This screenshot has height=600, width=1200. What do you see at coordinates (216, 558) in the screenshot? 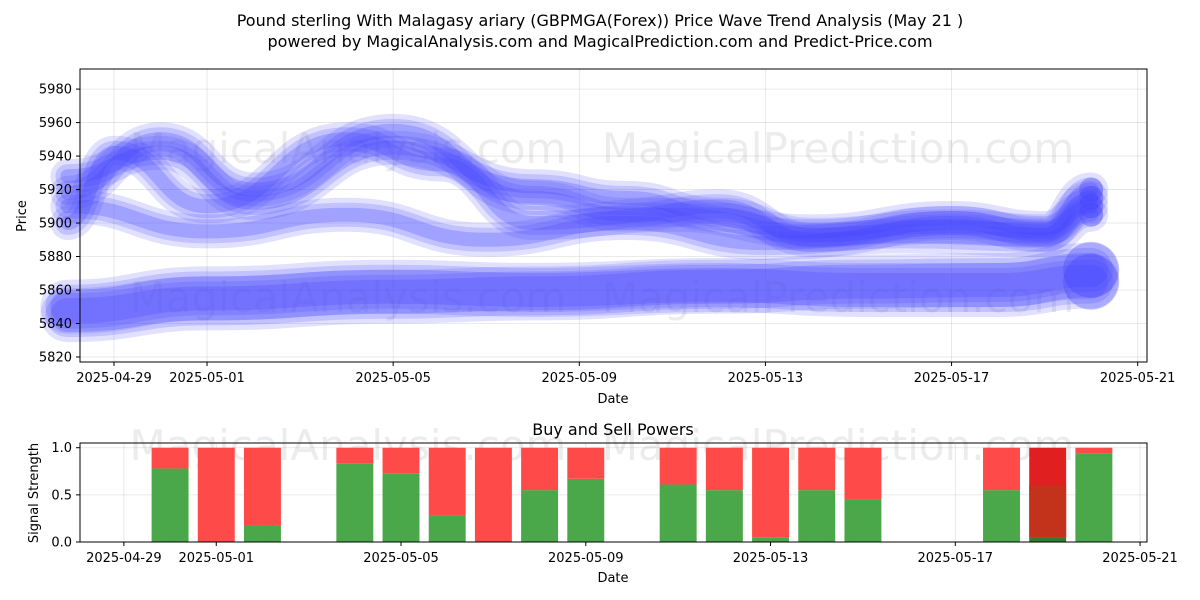
I see `signal-x-tick-label: 2025-05-01` at bounding box center [216, 558].